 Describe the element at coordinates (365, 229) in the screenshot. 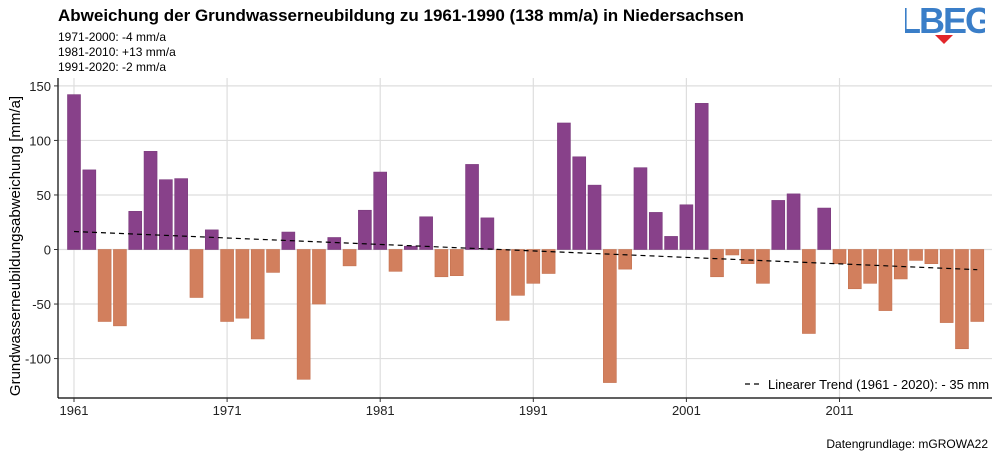

I see `bar-1980` at that location.